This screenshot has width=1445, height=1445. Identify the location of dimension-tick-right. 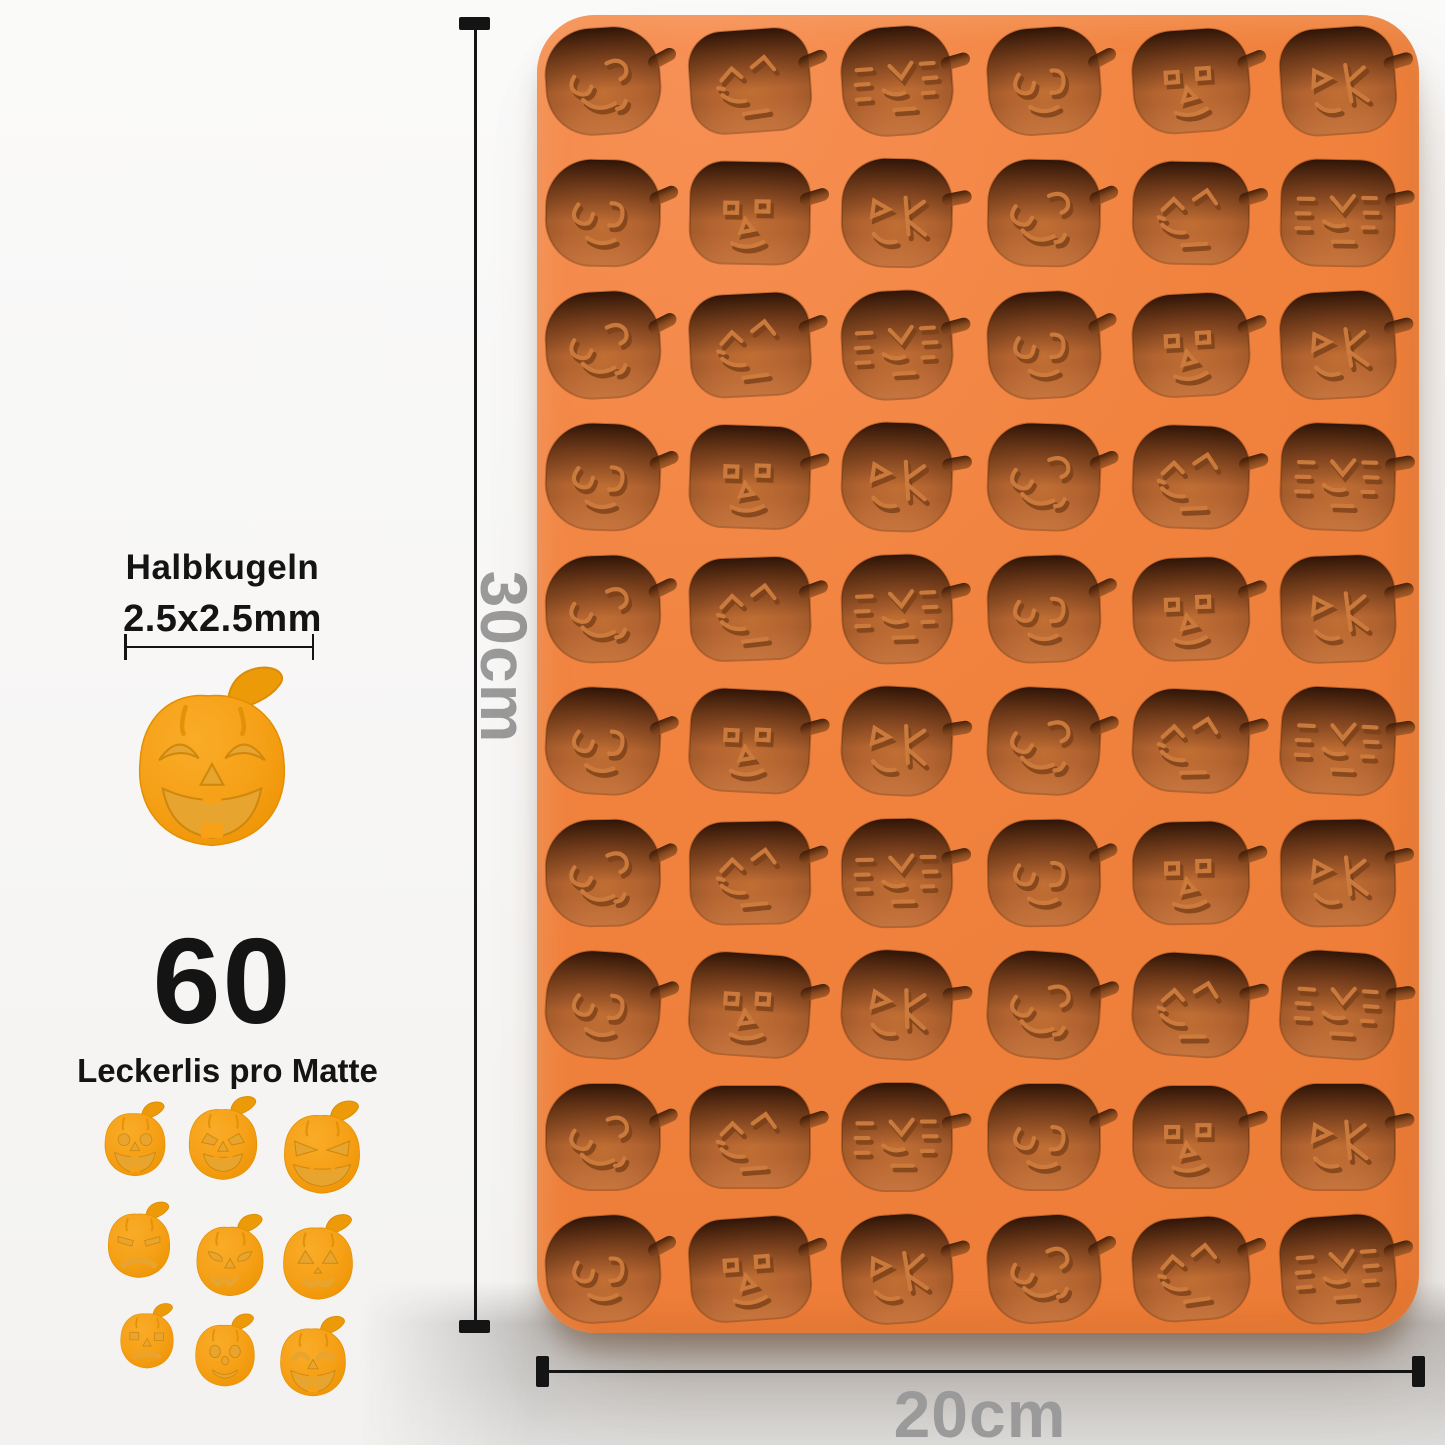
(312, 647).